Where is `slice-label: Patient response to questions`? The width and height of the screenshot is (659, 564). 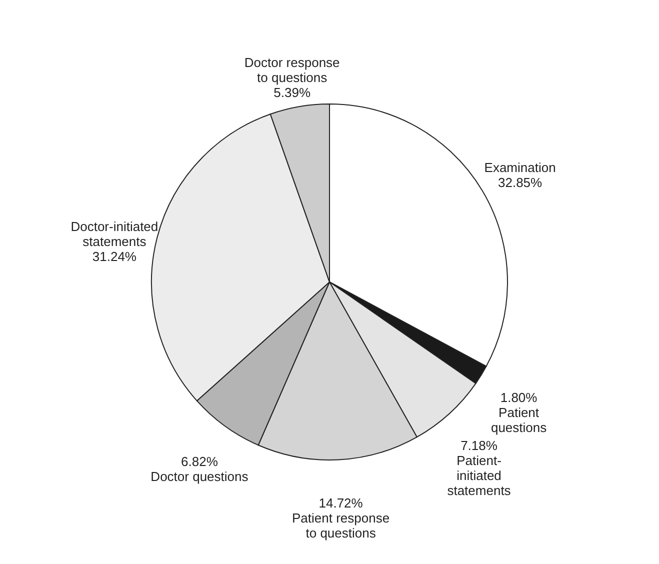 slice-label: Patient response to questions is located at coordinates (341, 525).